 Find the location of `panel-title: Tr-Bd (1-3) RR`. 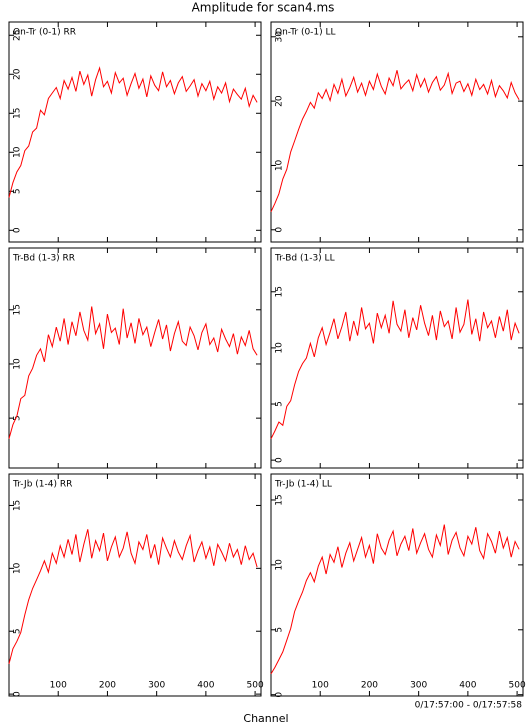

panel-title: Tr-Bd (1-3) RR is located at coordinates (43, 259).